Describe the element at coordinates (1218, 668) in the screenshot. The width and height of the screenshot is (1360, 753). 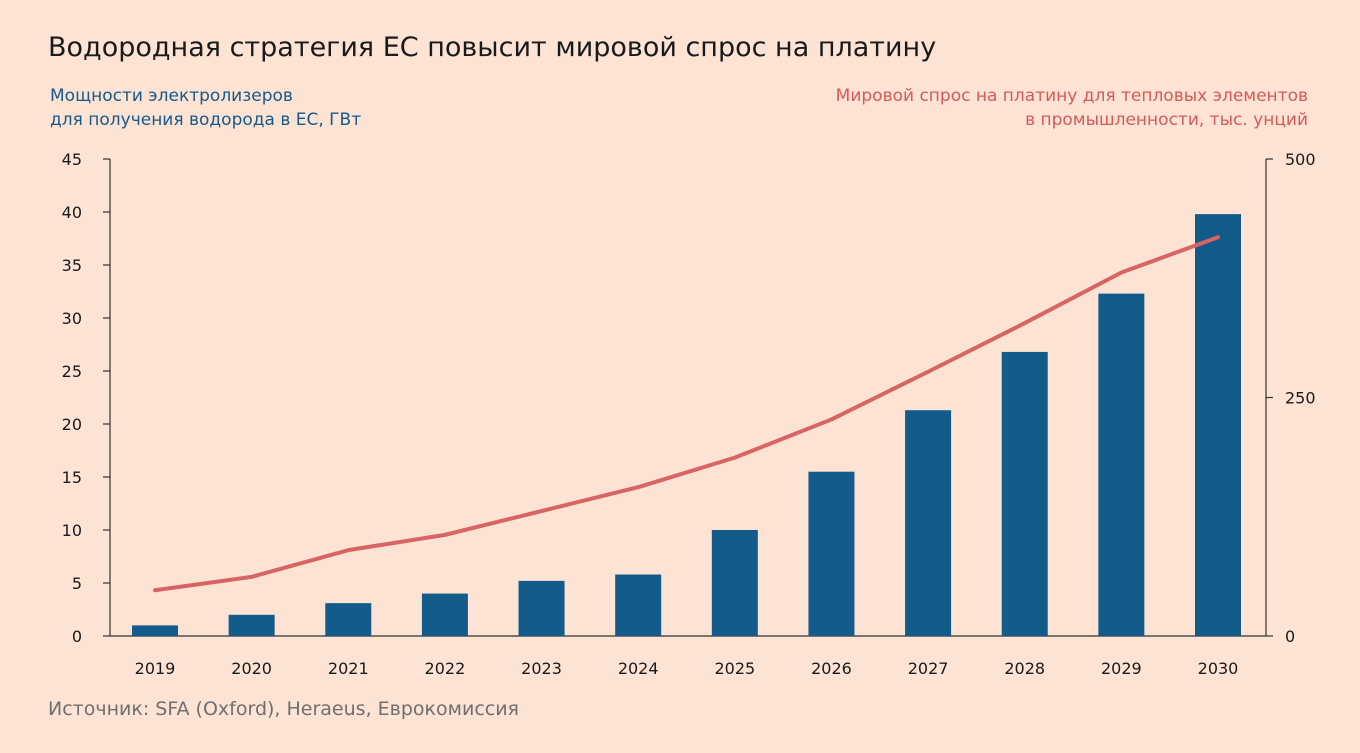
I see `x-tick-label: 2030` at that location.